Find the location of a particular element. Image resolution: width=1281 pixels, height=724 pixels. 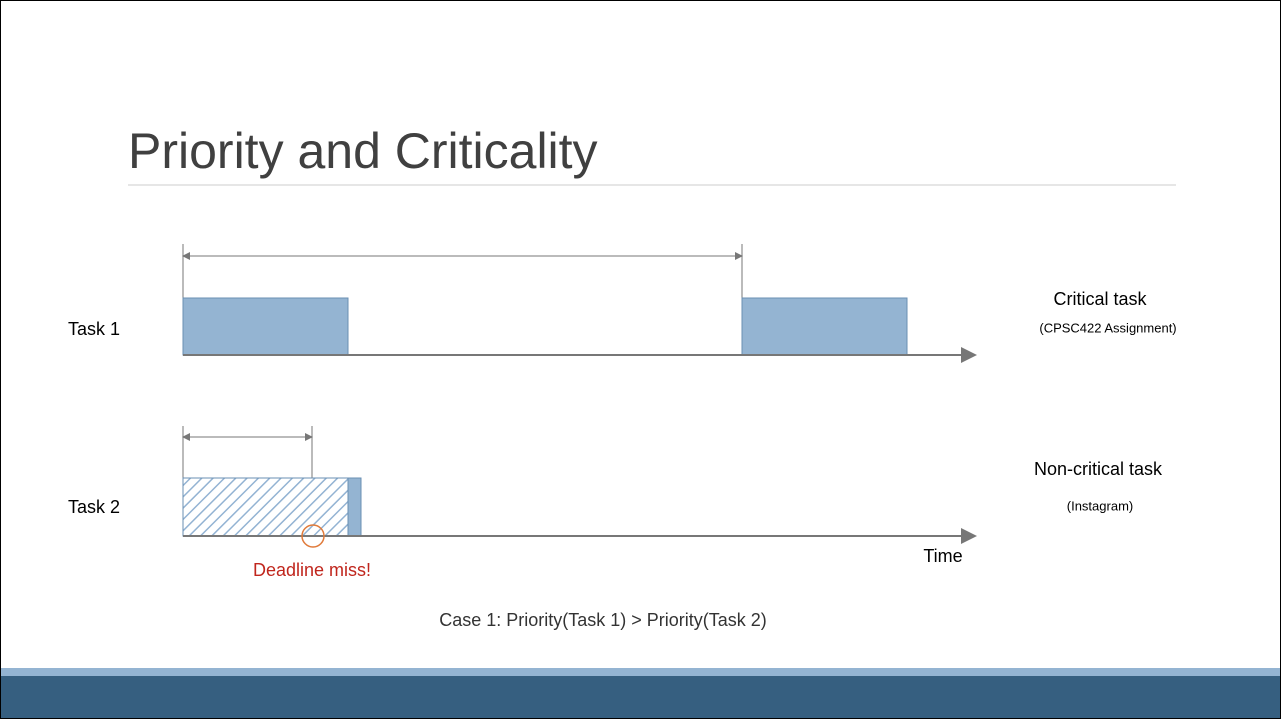

task-example: (CPSC422 Assignment) is located at coordinates (1107, 327).